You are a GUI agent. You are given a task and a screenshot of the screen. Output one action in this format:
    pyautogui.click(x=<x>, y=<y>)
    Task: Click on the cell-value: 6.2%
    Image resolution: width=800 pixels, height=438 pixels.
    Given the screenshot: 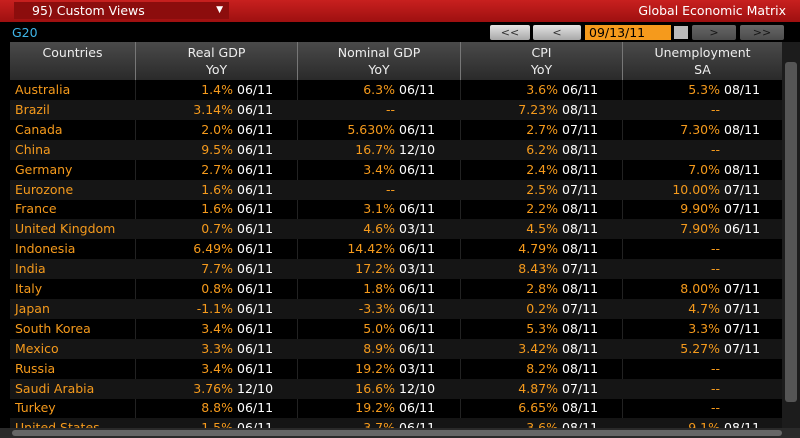 What is the action you would take?
    pyautogui.click(x=542, y=149)
    